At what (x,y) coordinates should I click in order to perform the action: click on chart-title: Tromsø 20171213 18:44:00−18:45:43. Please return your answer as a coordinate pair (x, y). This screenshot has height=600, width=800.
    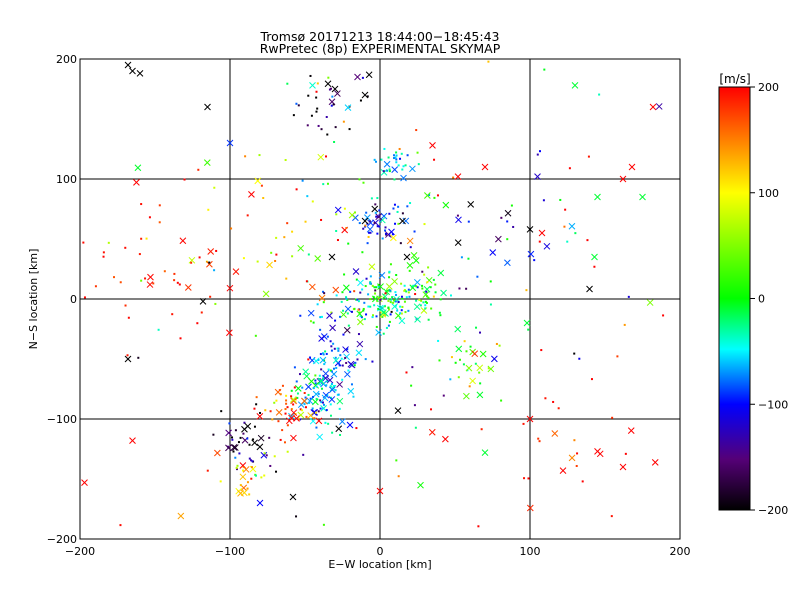
    Looking at the image, I should click on (380, 36).